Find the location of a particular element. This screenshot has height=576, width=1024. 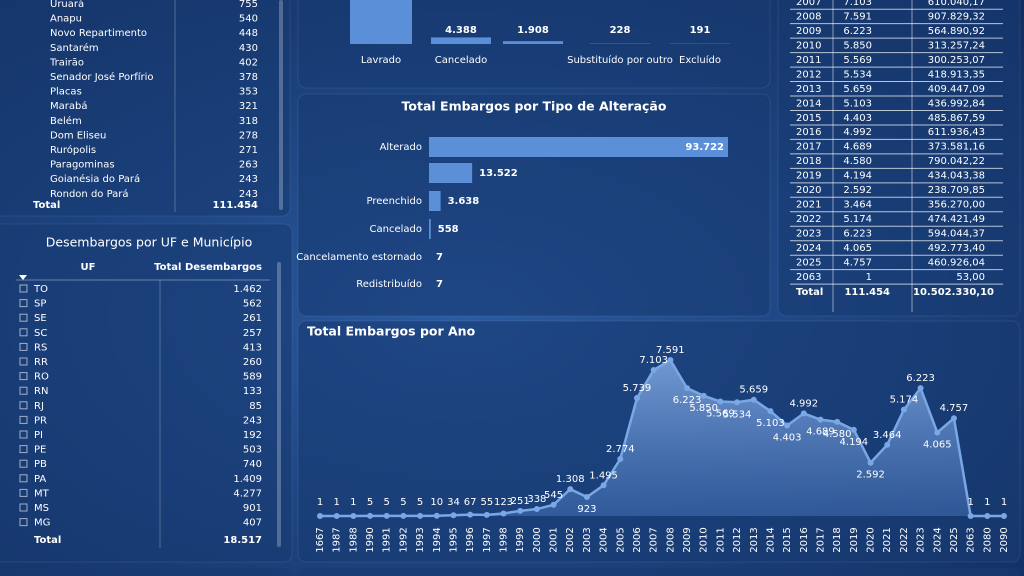

cell: RN is located at coordinates (41, 391).